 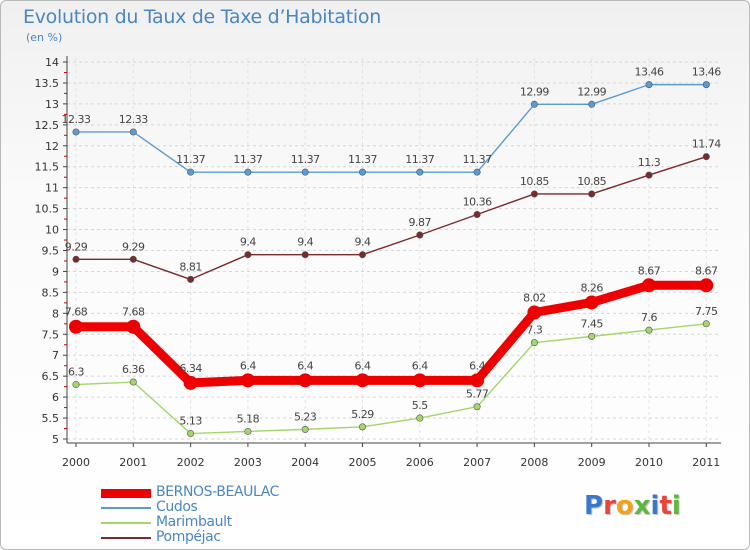 What do you see at coordinates (591, 287) in the screenshot?
I see `data-label: 8.26` at bounding box center [591, 287].